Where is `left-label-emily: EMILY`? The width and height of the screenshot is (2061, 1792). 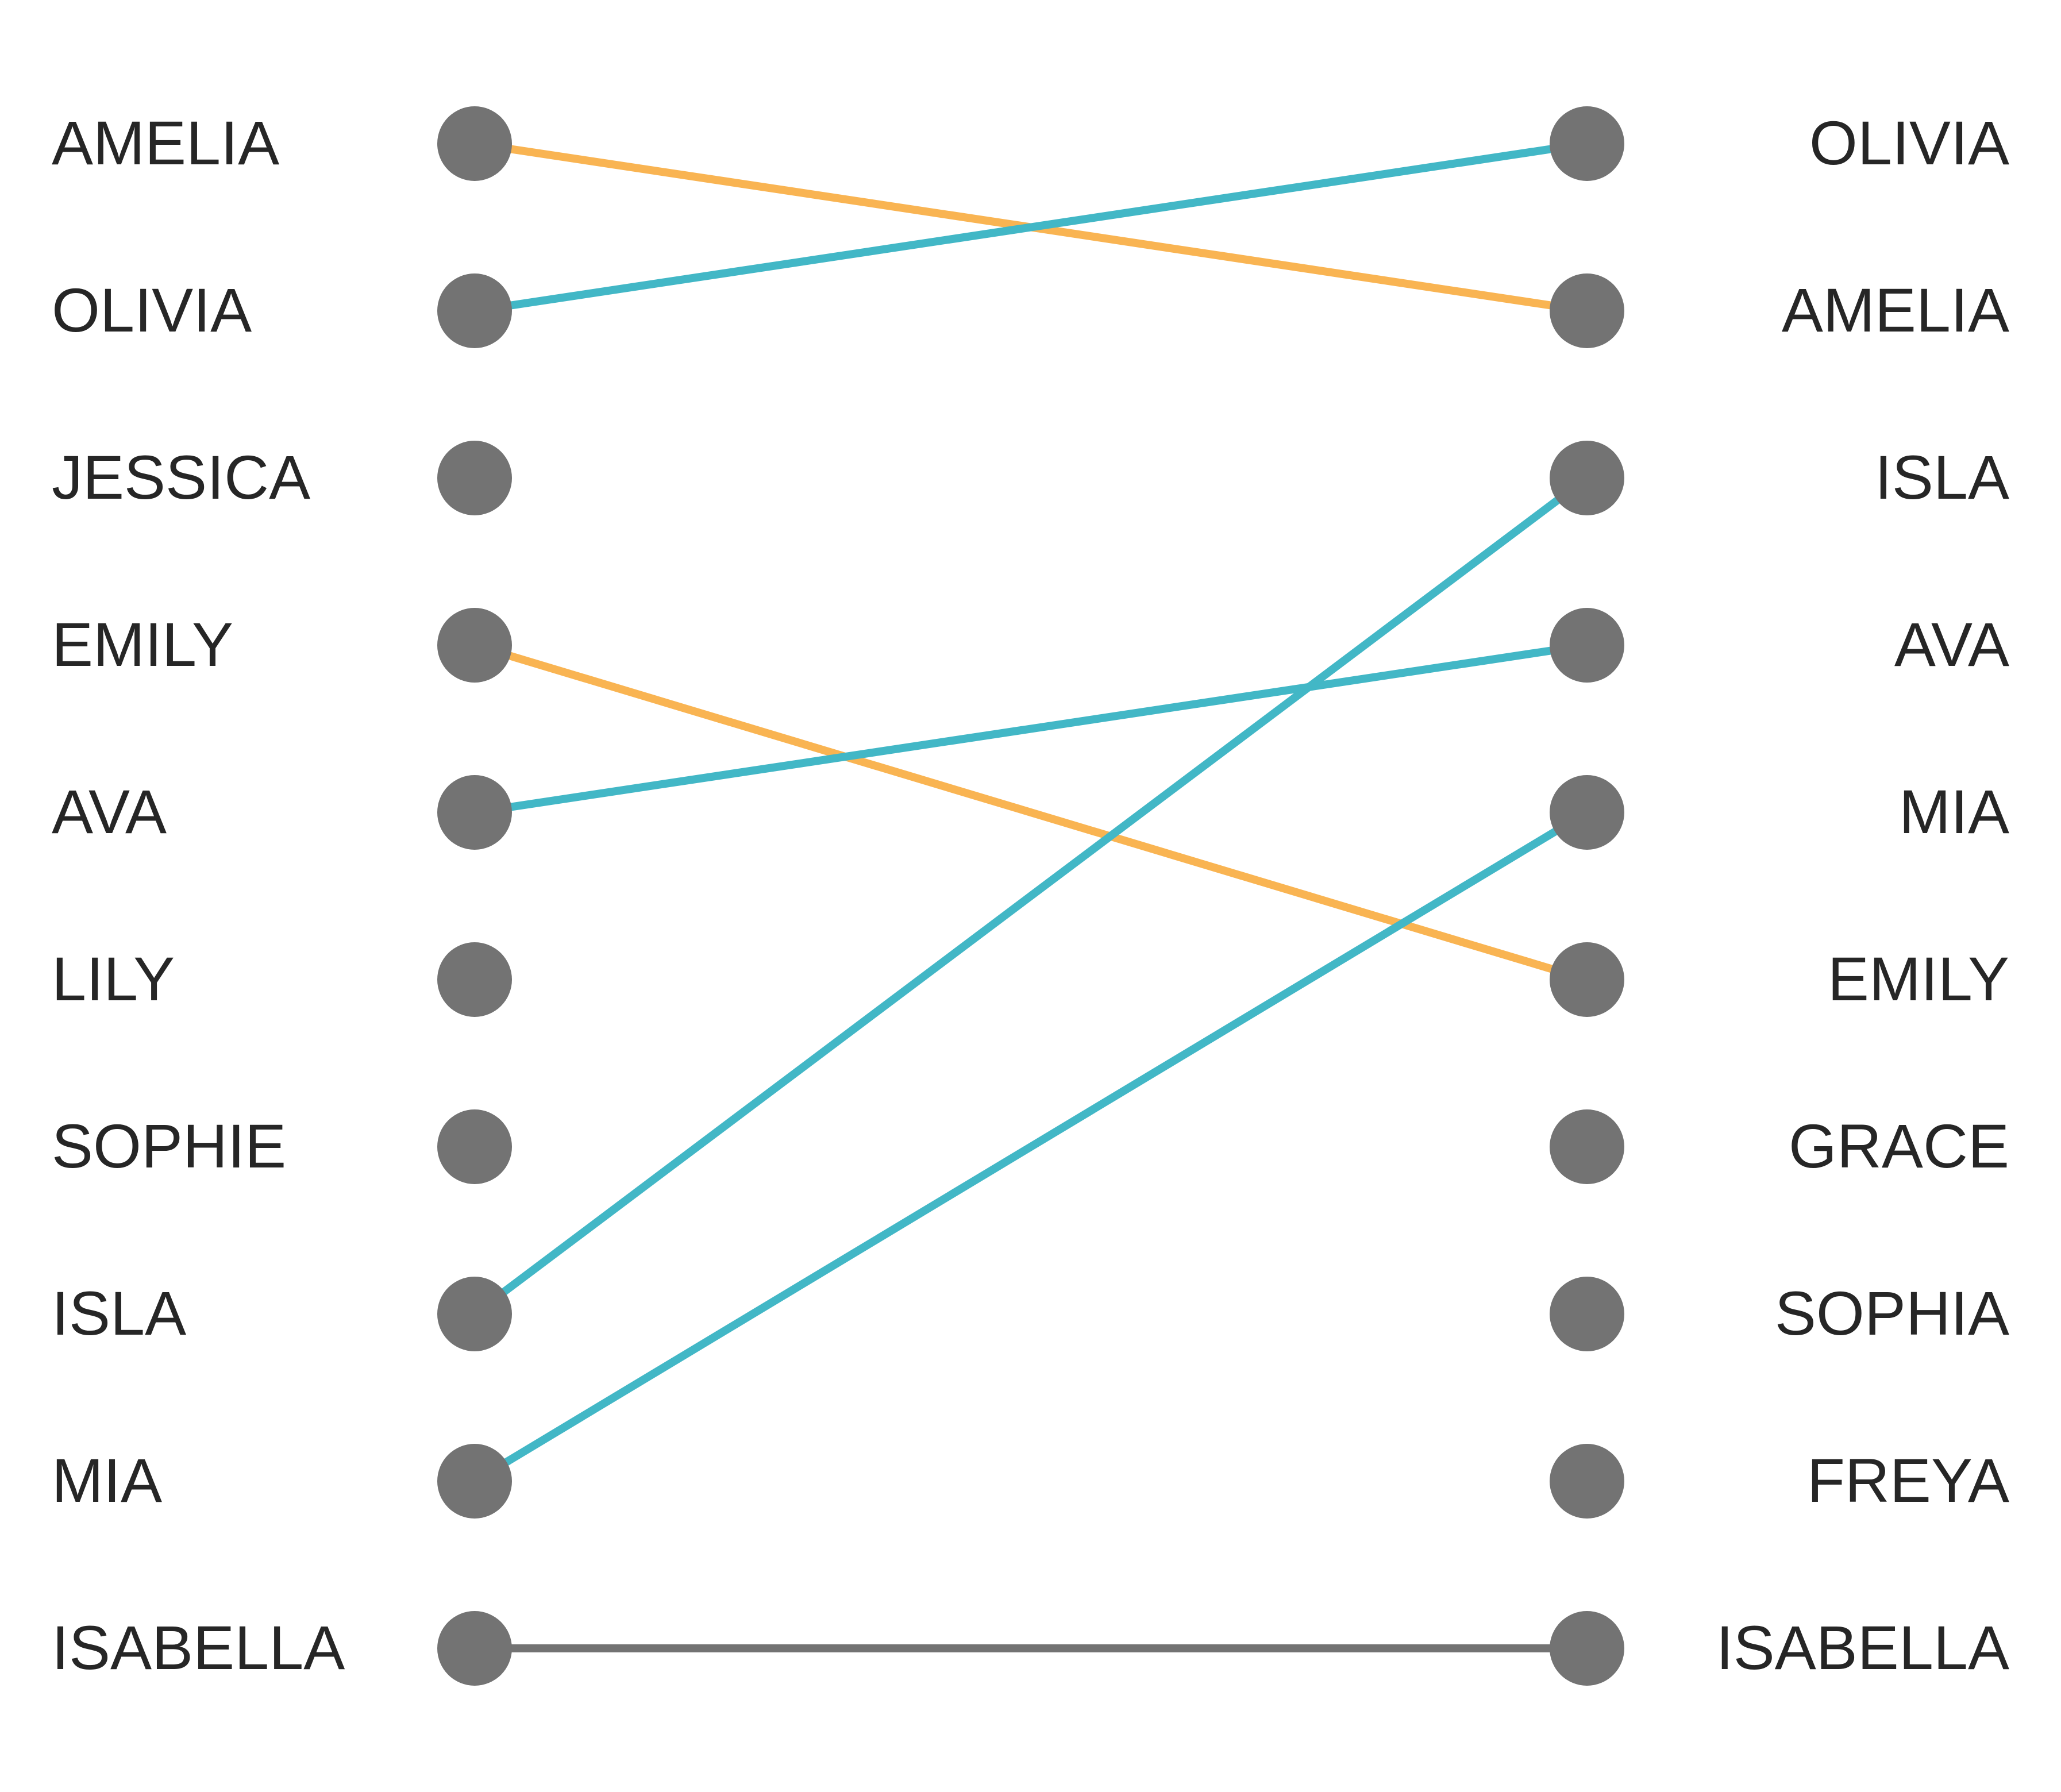
left-label-emily: EMILY is located at coordinates (143, 644).